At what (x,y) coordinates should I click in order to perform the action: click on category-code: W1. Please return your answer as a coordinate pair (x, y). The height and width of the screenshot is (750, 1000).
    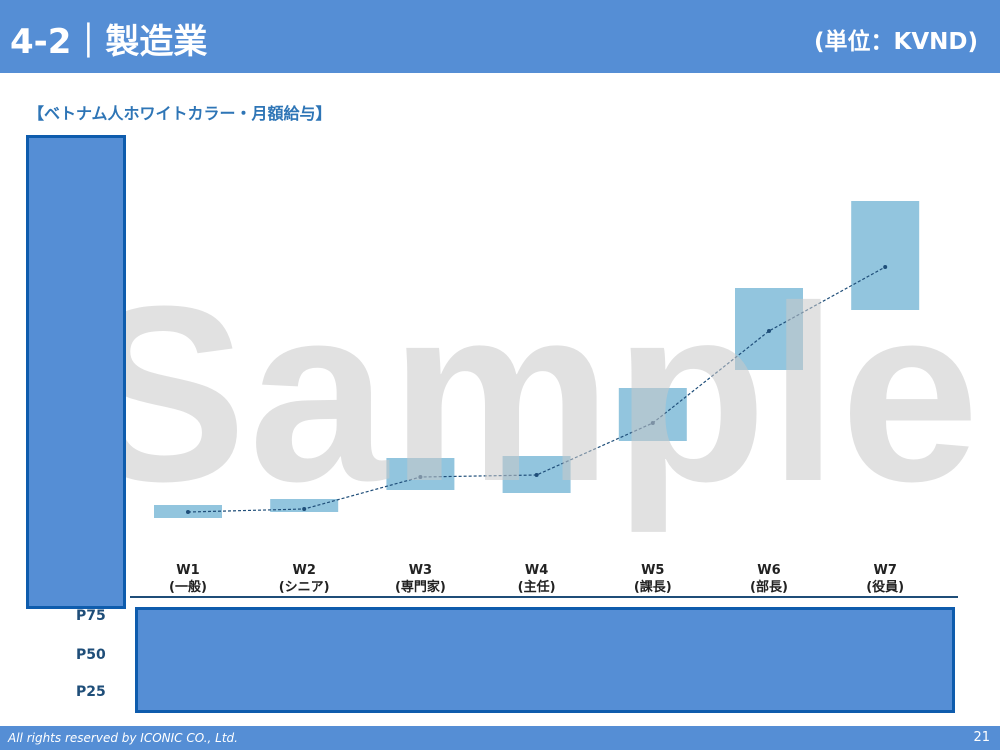
    Looking at the image, I should click on (188, 570).